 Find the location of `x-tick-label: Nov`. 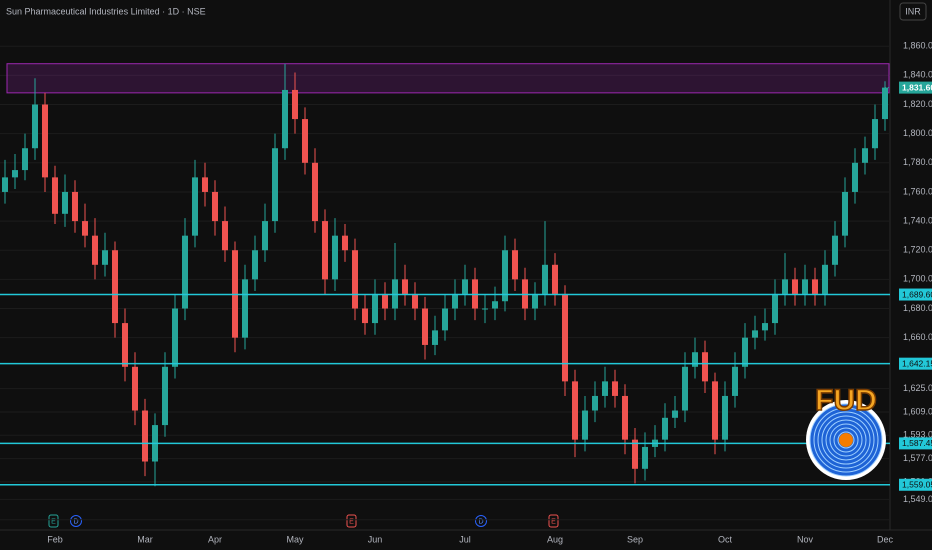

x-tick-label: Nov is located at coordinates (805, 539).